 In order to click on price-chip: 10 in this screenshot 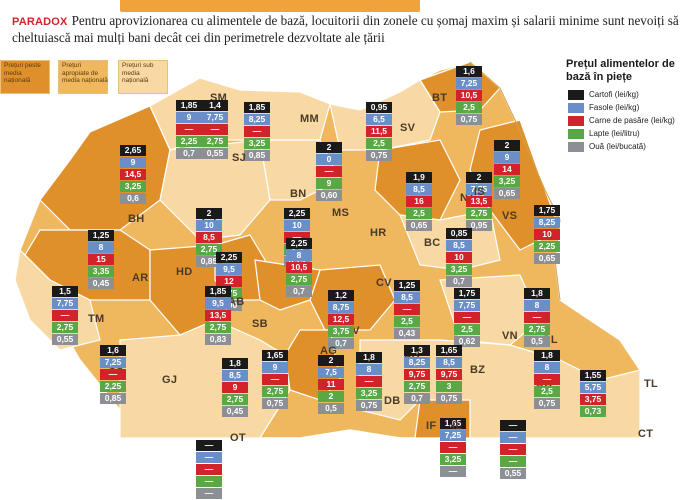, I will do `click(459, 257)`.